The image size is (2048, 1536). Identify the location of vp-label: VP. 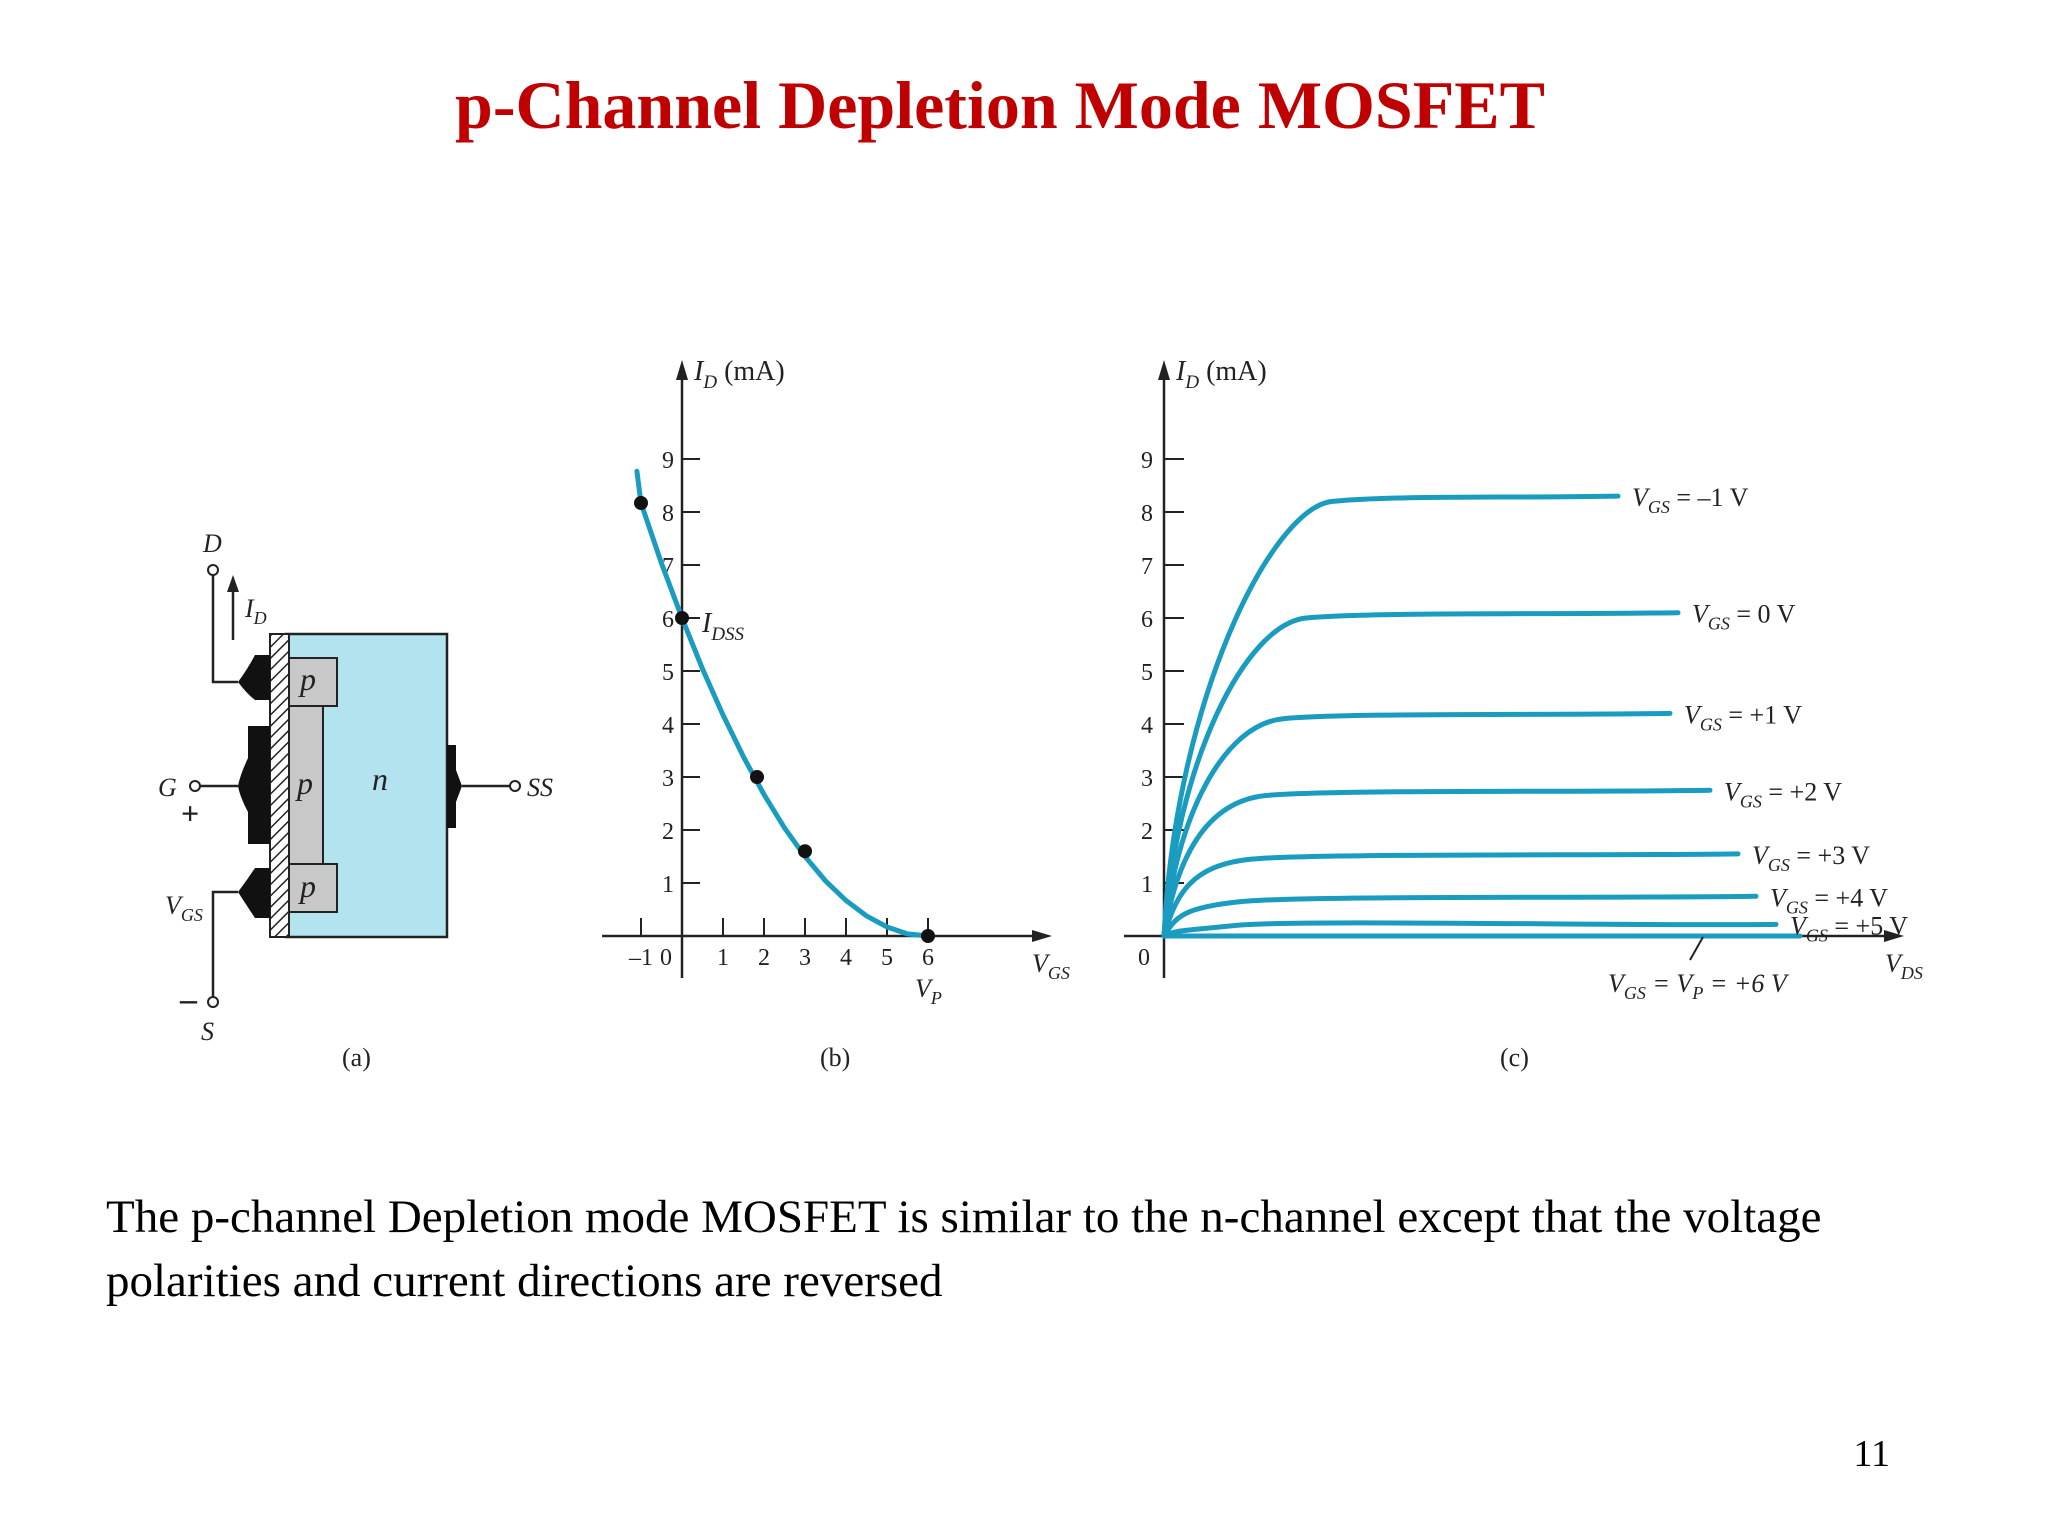
(928, 991).